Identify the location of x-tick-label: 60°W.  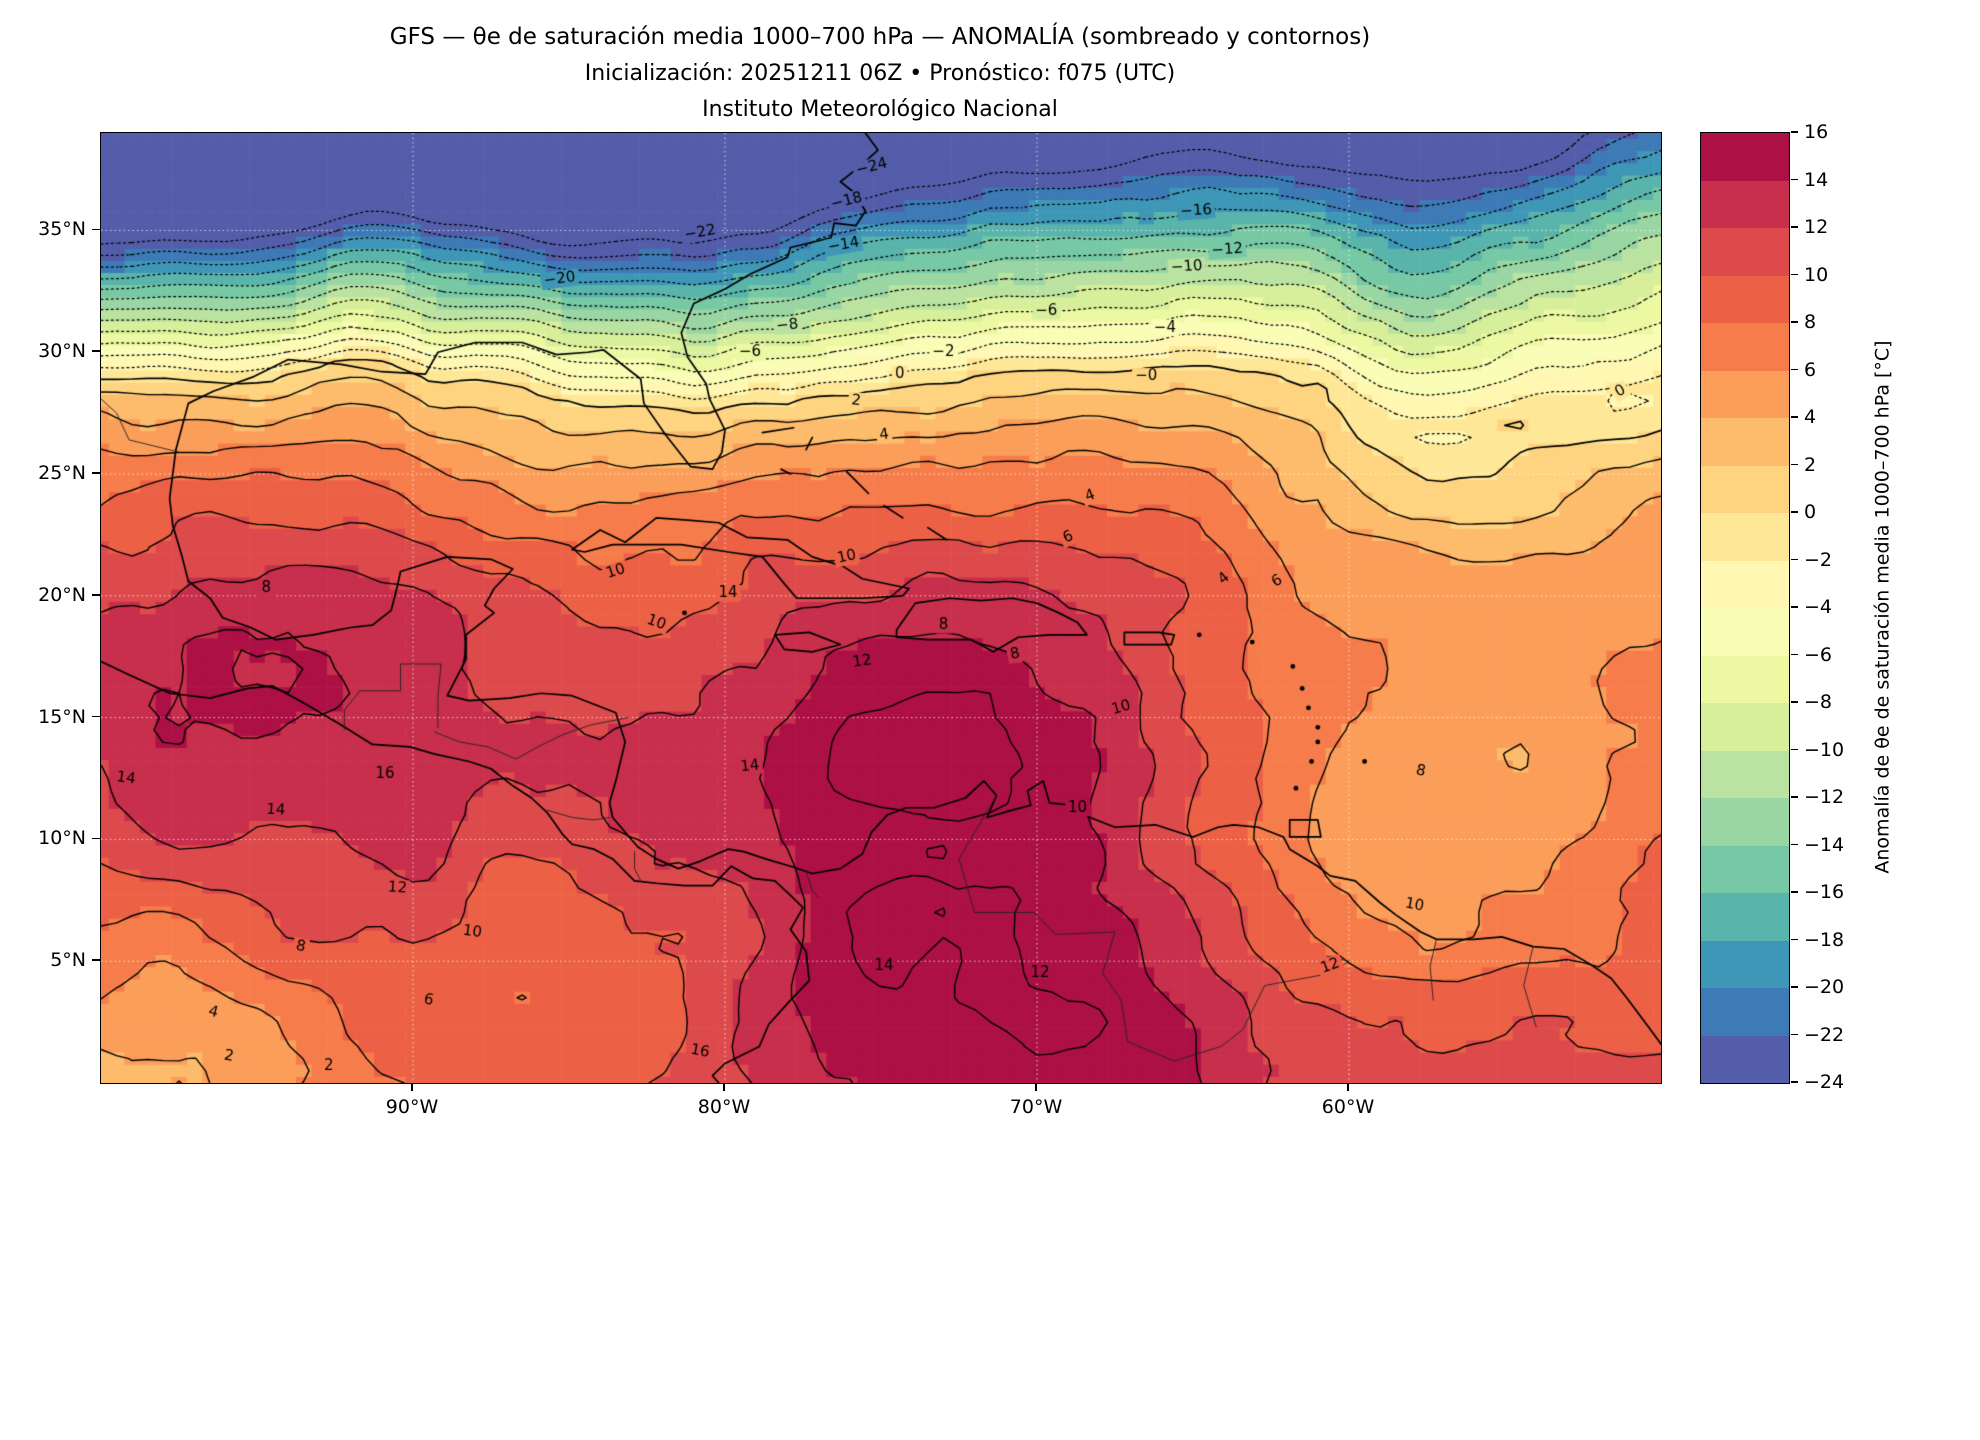
(1348, 1107).